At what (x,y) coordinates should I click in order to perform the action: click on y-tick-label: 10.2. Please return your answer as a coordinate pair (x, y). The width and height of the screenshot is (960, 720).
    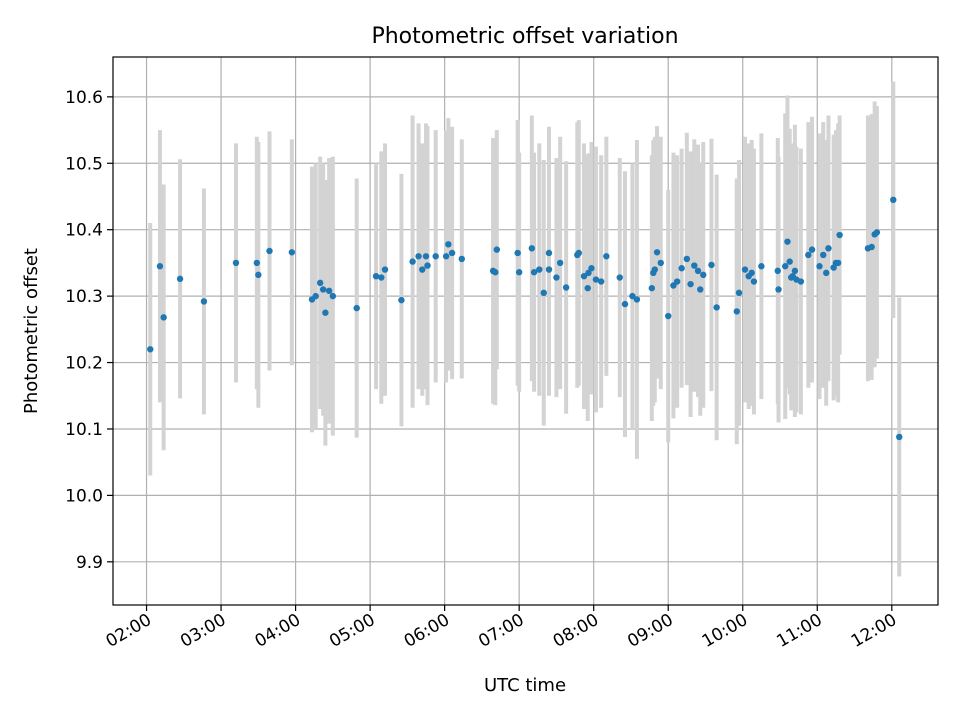
    Looking at the image, I should click on (84, 364).